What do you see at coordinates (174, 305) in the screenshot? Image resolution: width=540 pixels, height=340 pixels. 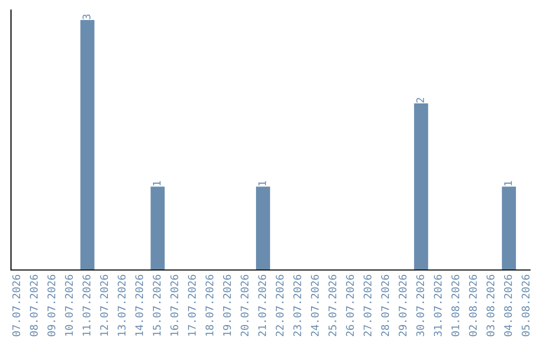 I see `x-tick-label: 16.07.2026` at bounding box center [174, 305].